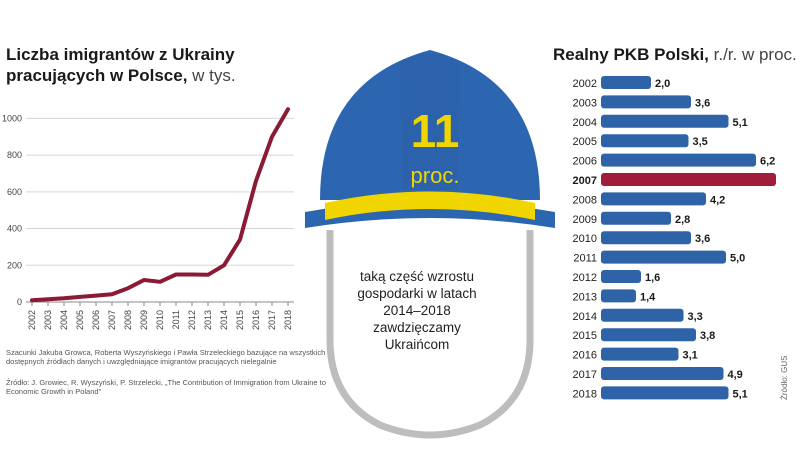 Image resolution: width=800 pixels, height=450 pixels. What do you see at coordinates (585, 394) in the screenshot?
I see `bar-category-label: 2018` at bounding box center [585, 394].